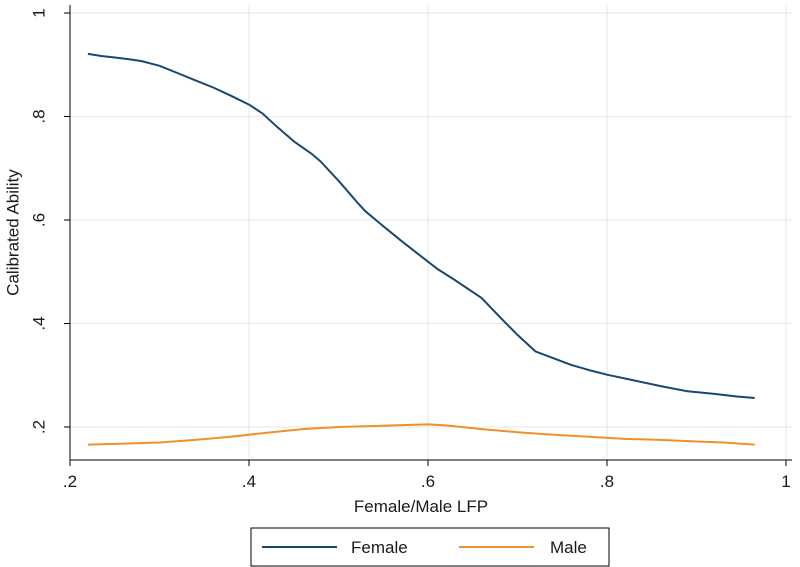 The image size is (800, 567). I want to click on legend-label-male: Male, so click(568, 547).